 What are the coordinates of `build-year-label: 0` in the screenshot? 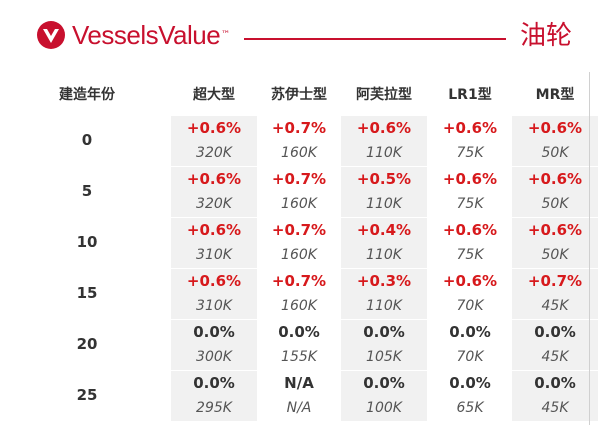 It's located at (87, 140).